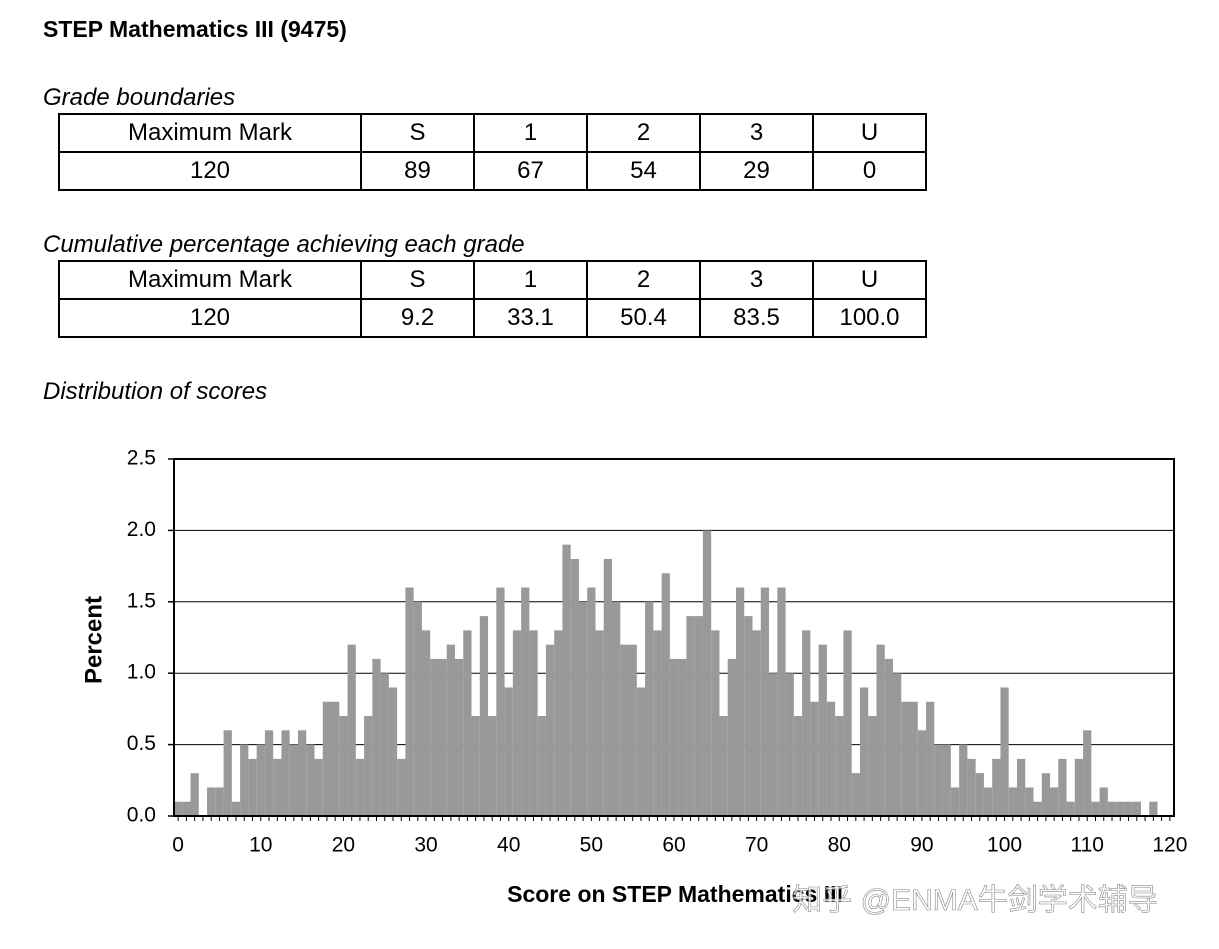 The image size is (1219, 949). I want to click on section-title: Grade boundaries, so click(139, 97).